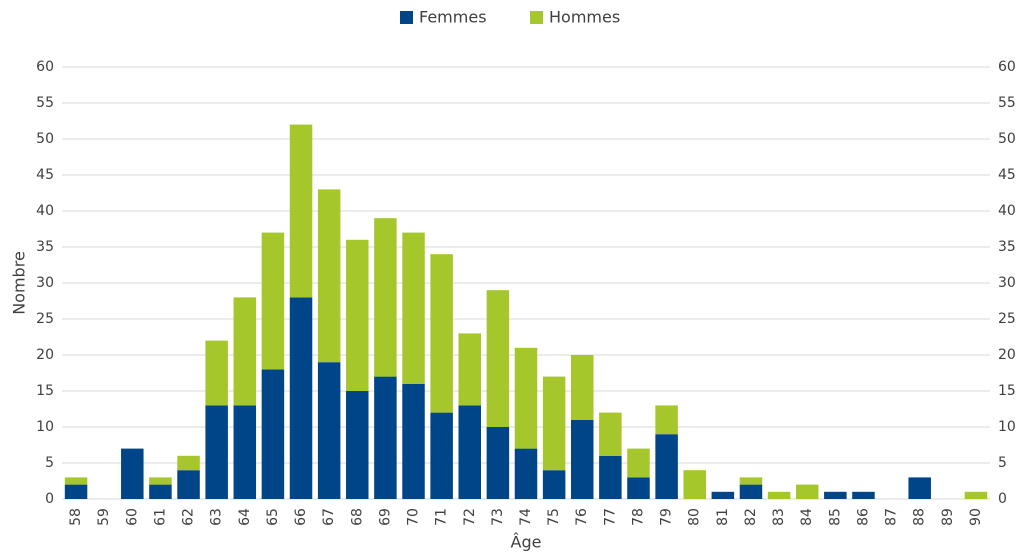 This screenshot has width=1025, height=559. I want to click on x-tick-label: 68, so click(357, 517).